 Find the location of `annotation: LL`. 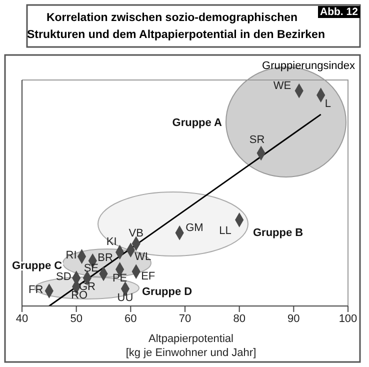

annotation: LL is located at coordinates (225, 230).